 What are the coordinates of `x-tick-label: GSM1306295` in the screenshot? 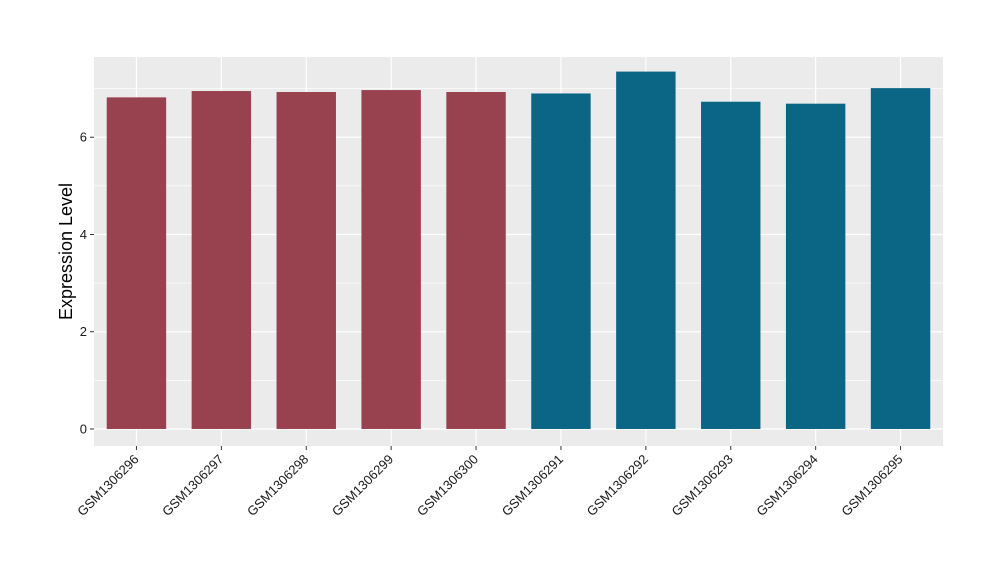 It's located at (871, 485).